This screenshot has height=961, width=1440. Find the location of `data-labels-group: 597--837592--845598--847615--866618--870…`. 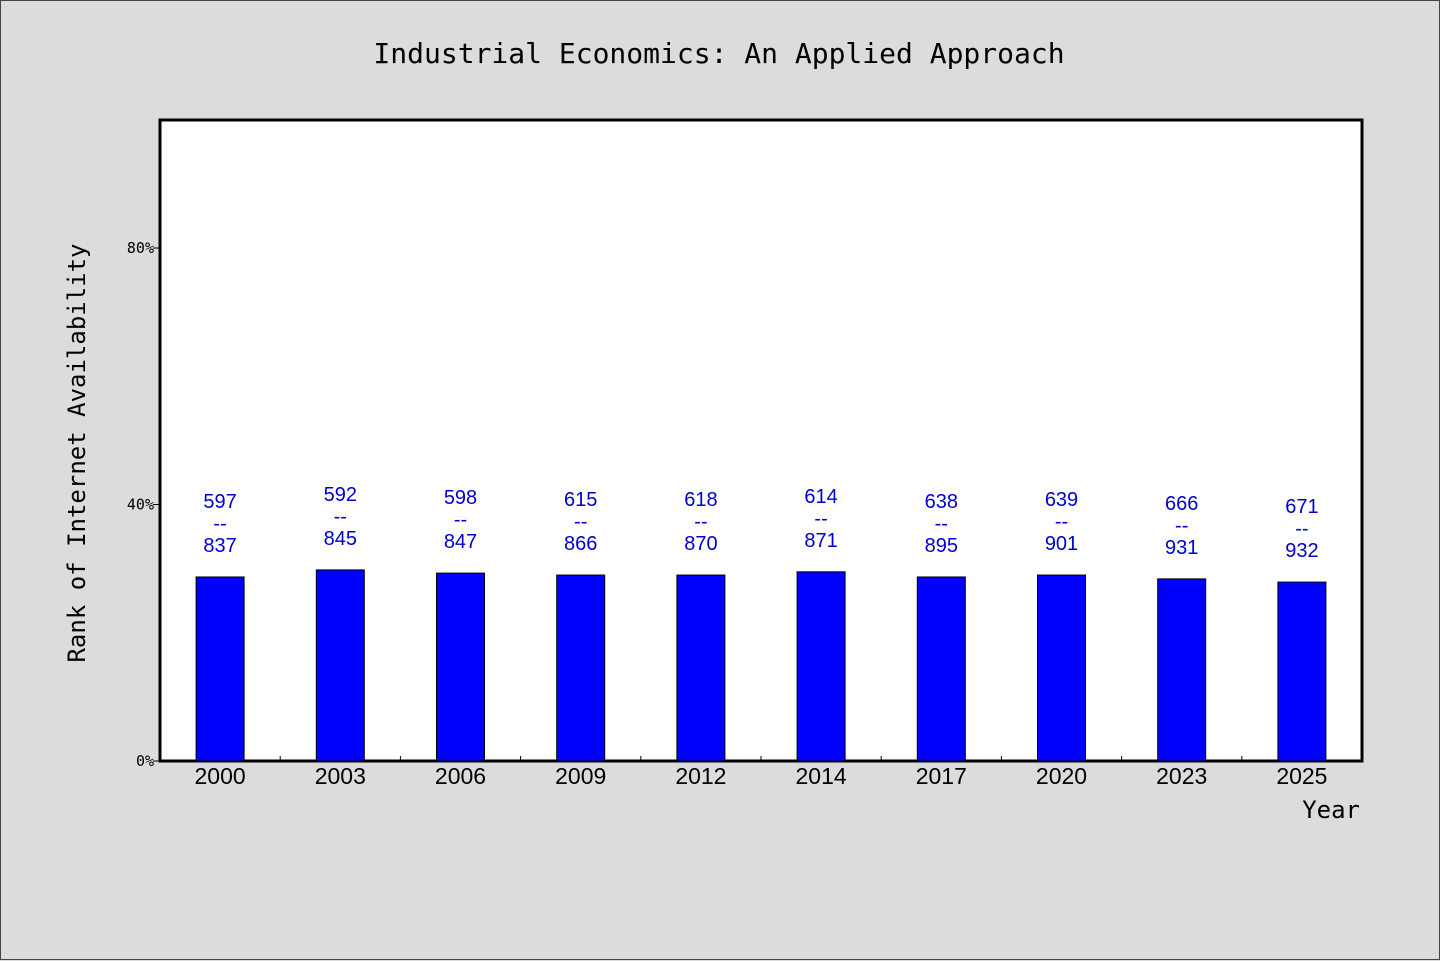

data-labels-group: 597--837592--845598--847615--866618--870… is located at coordinates (760, 523).